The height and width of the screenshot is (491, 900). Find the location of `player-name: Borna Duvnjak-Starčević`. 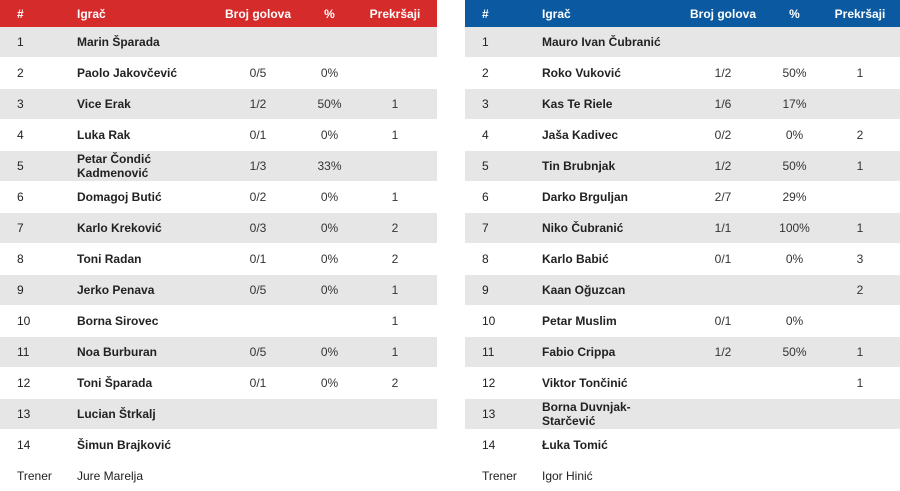

player-name: Borna Duvnjak-Starčević is located at coordinates (586, 414).